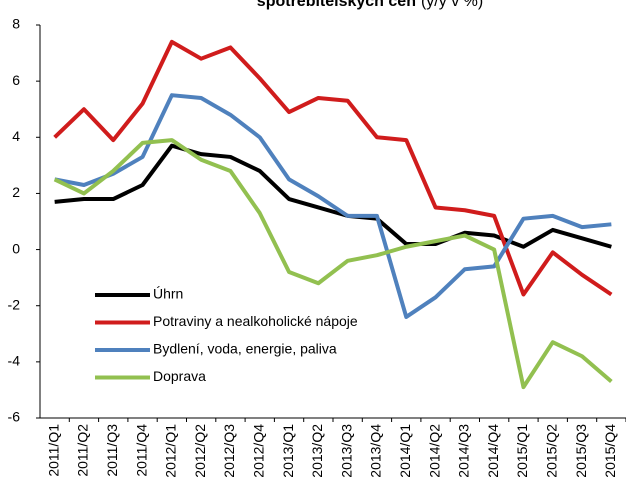 This screenshot has width=626, height=503. Describe the element at coordinates (171, 451) in the screenshot. I see `x-tick-label: 2012/Q1` at that location.